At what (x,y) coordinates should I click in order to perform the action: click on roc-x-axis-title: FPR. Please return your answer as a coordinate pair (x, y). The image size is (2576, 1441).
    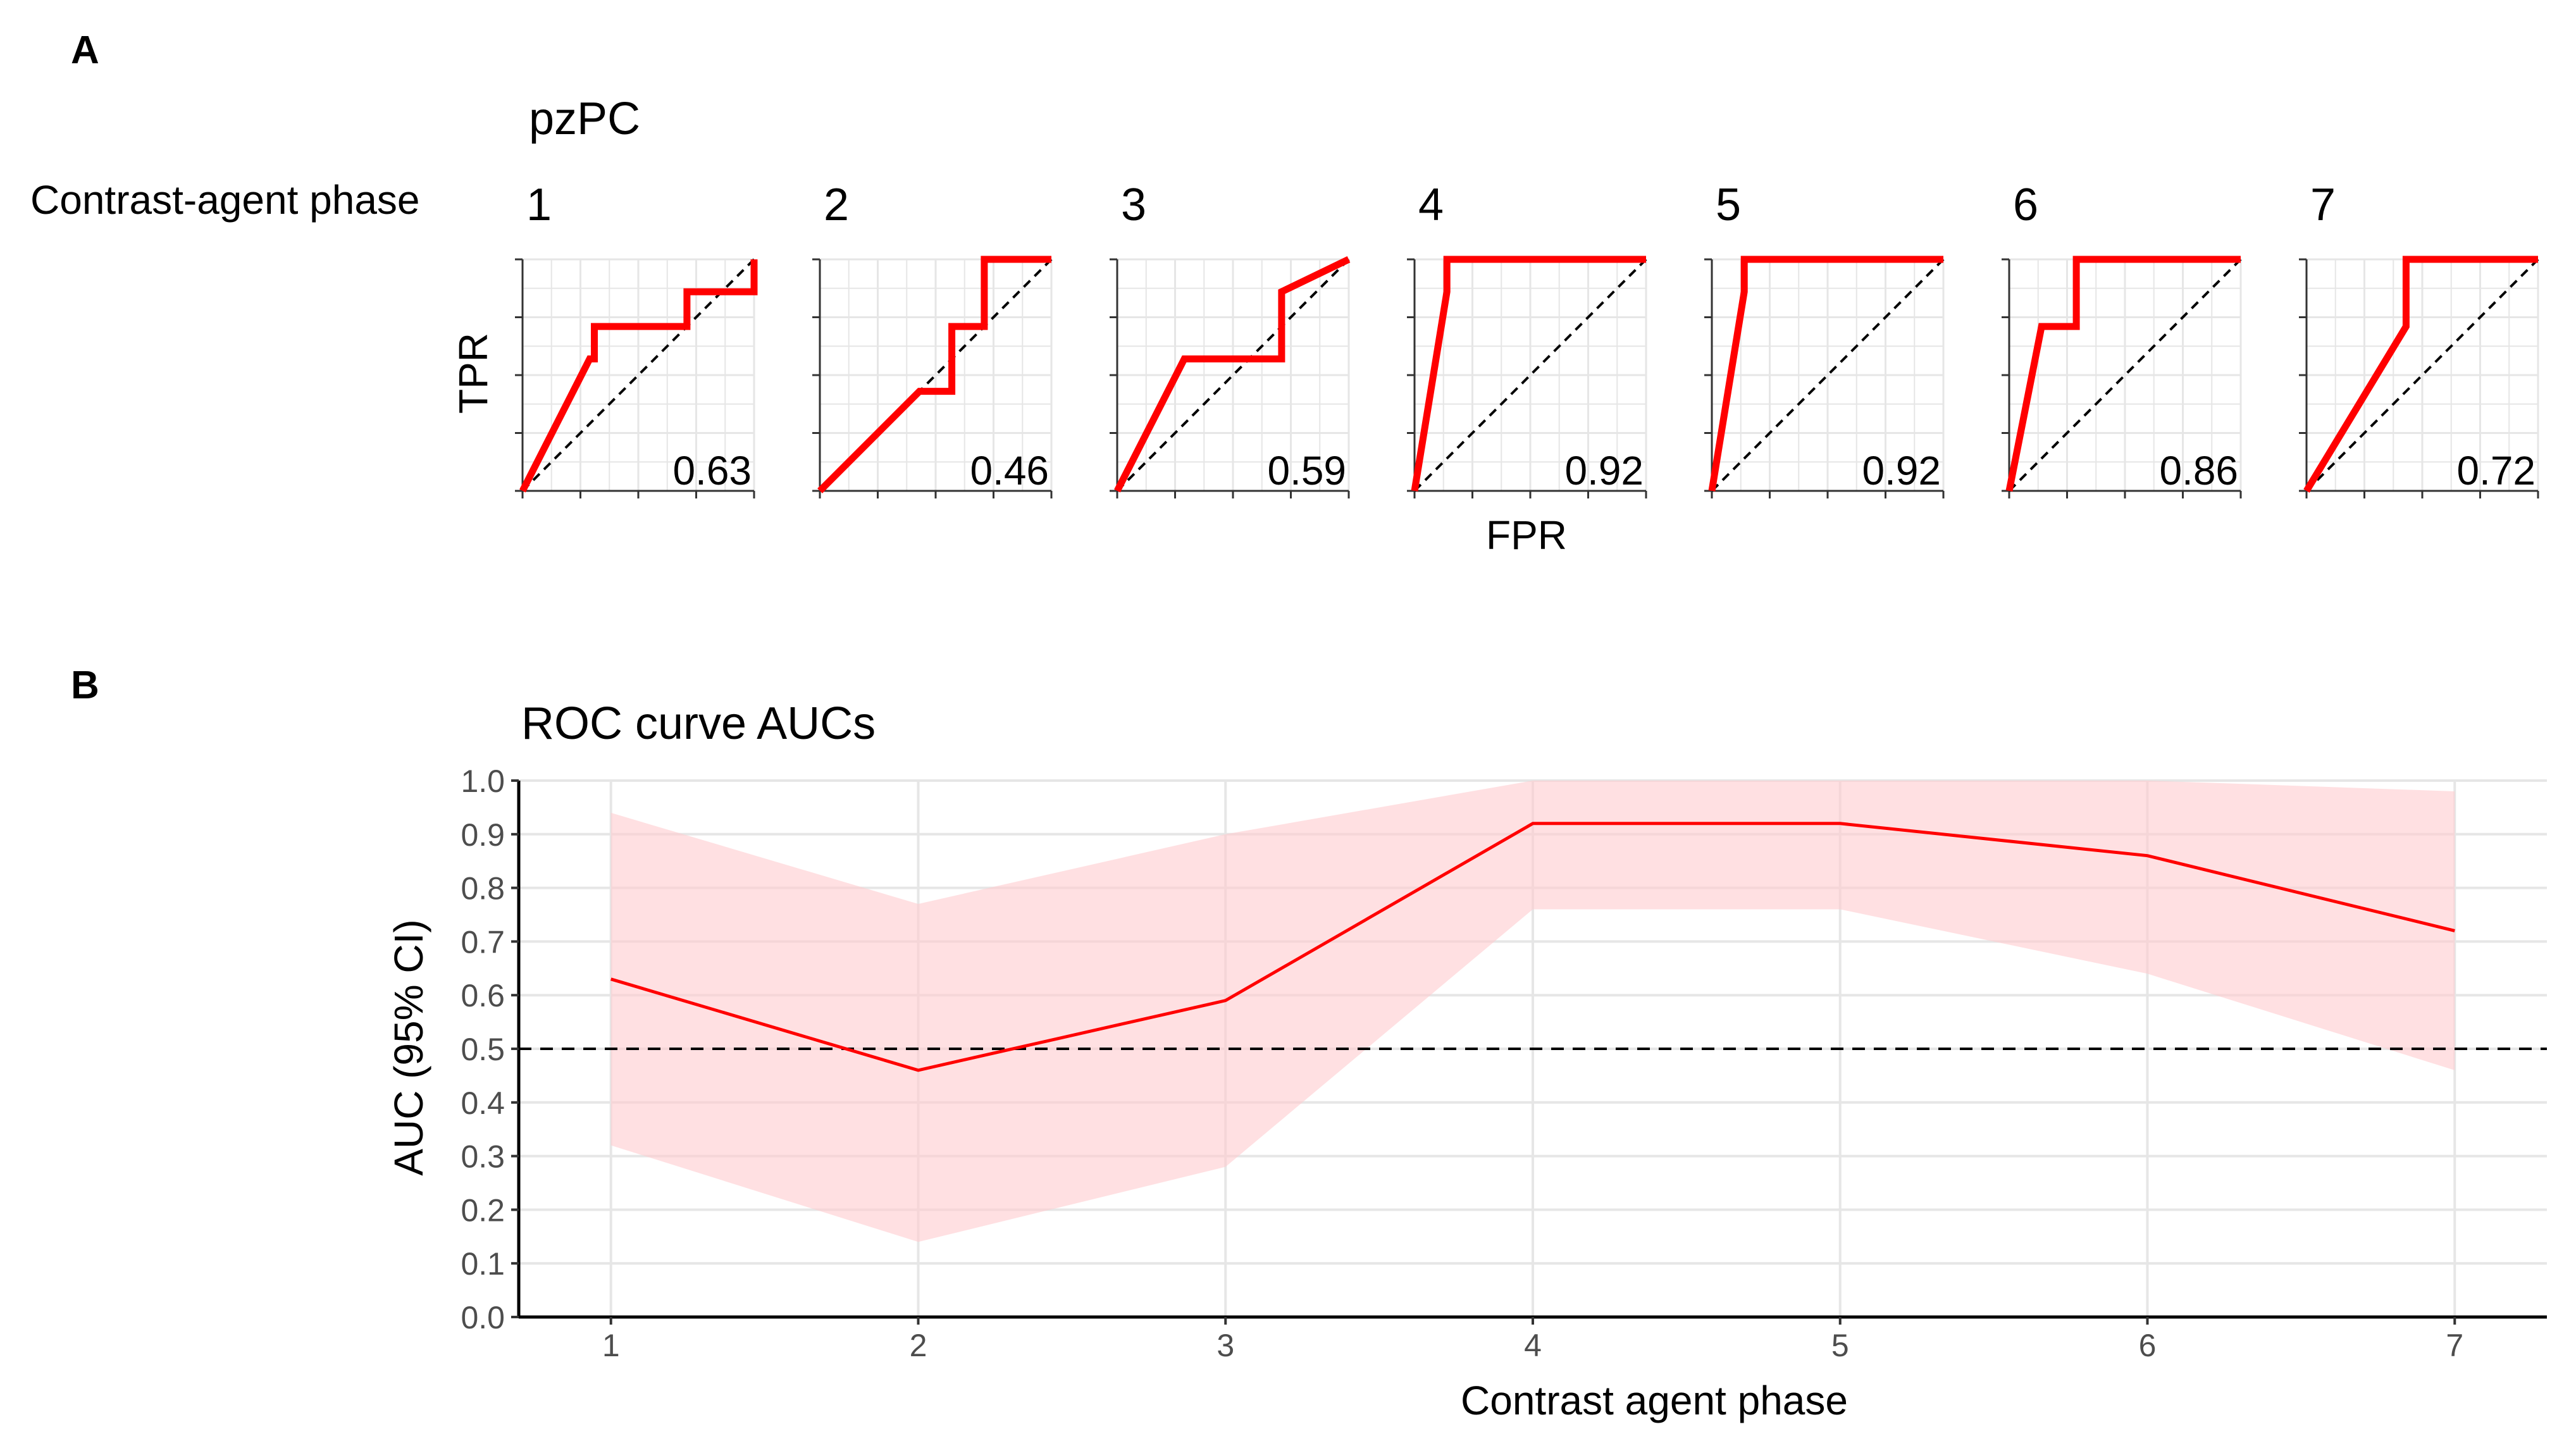
    Looking at the image, I should click on (1527, 535).